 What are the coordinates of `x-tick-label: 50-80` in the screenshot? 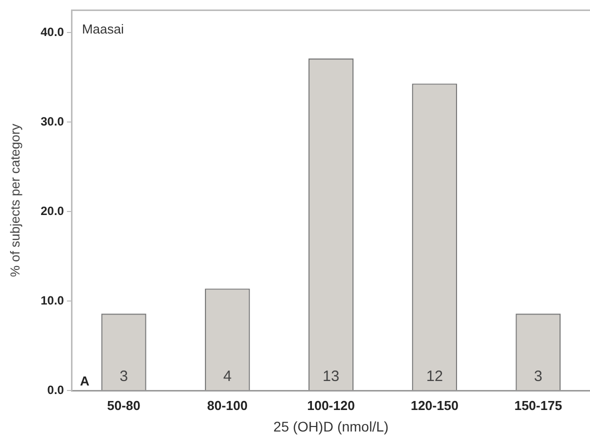 It's located at (123, 405).